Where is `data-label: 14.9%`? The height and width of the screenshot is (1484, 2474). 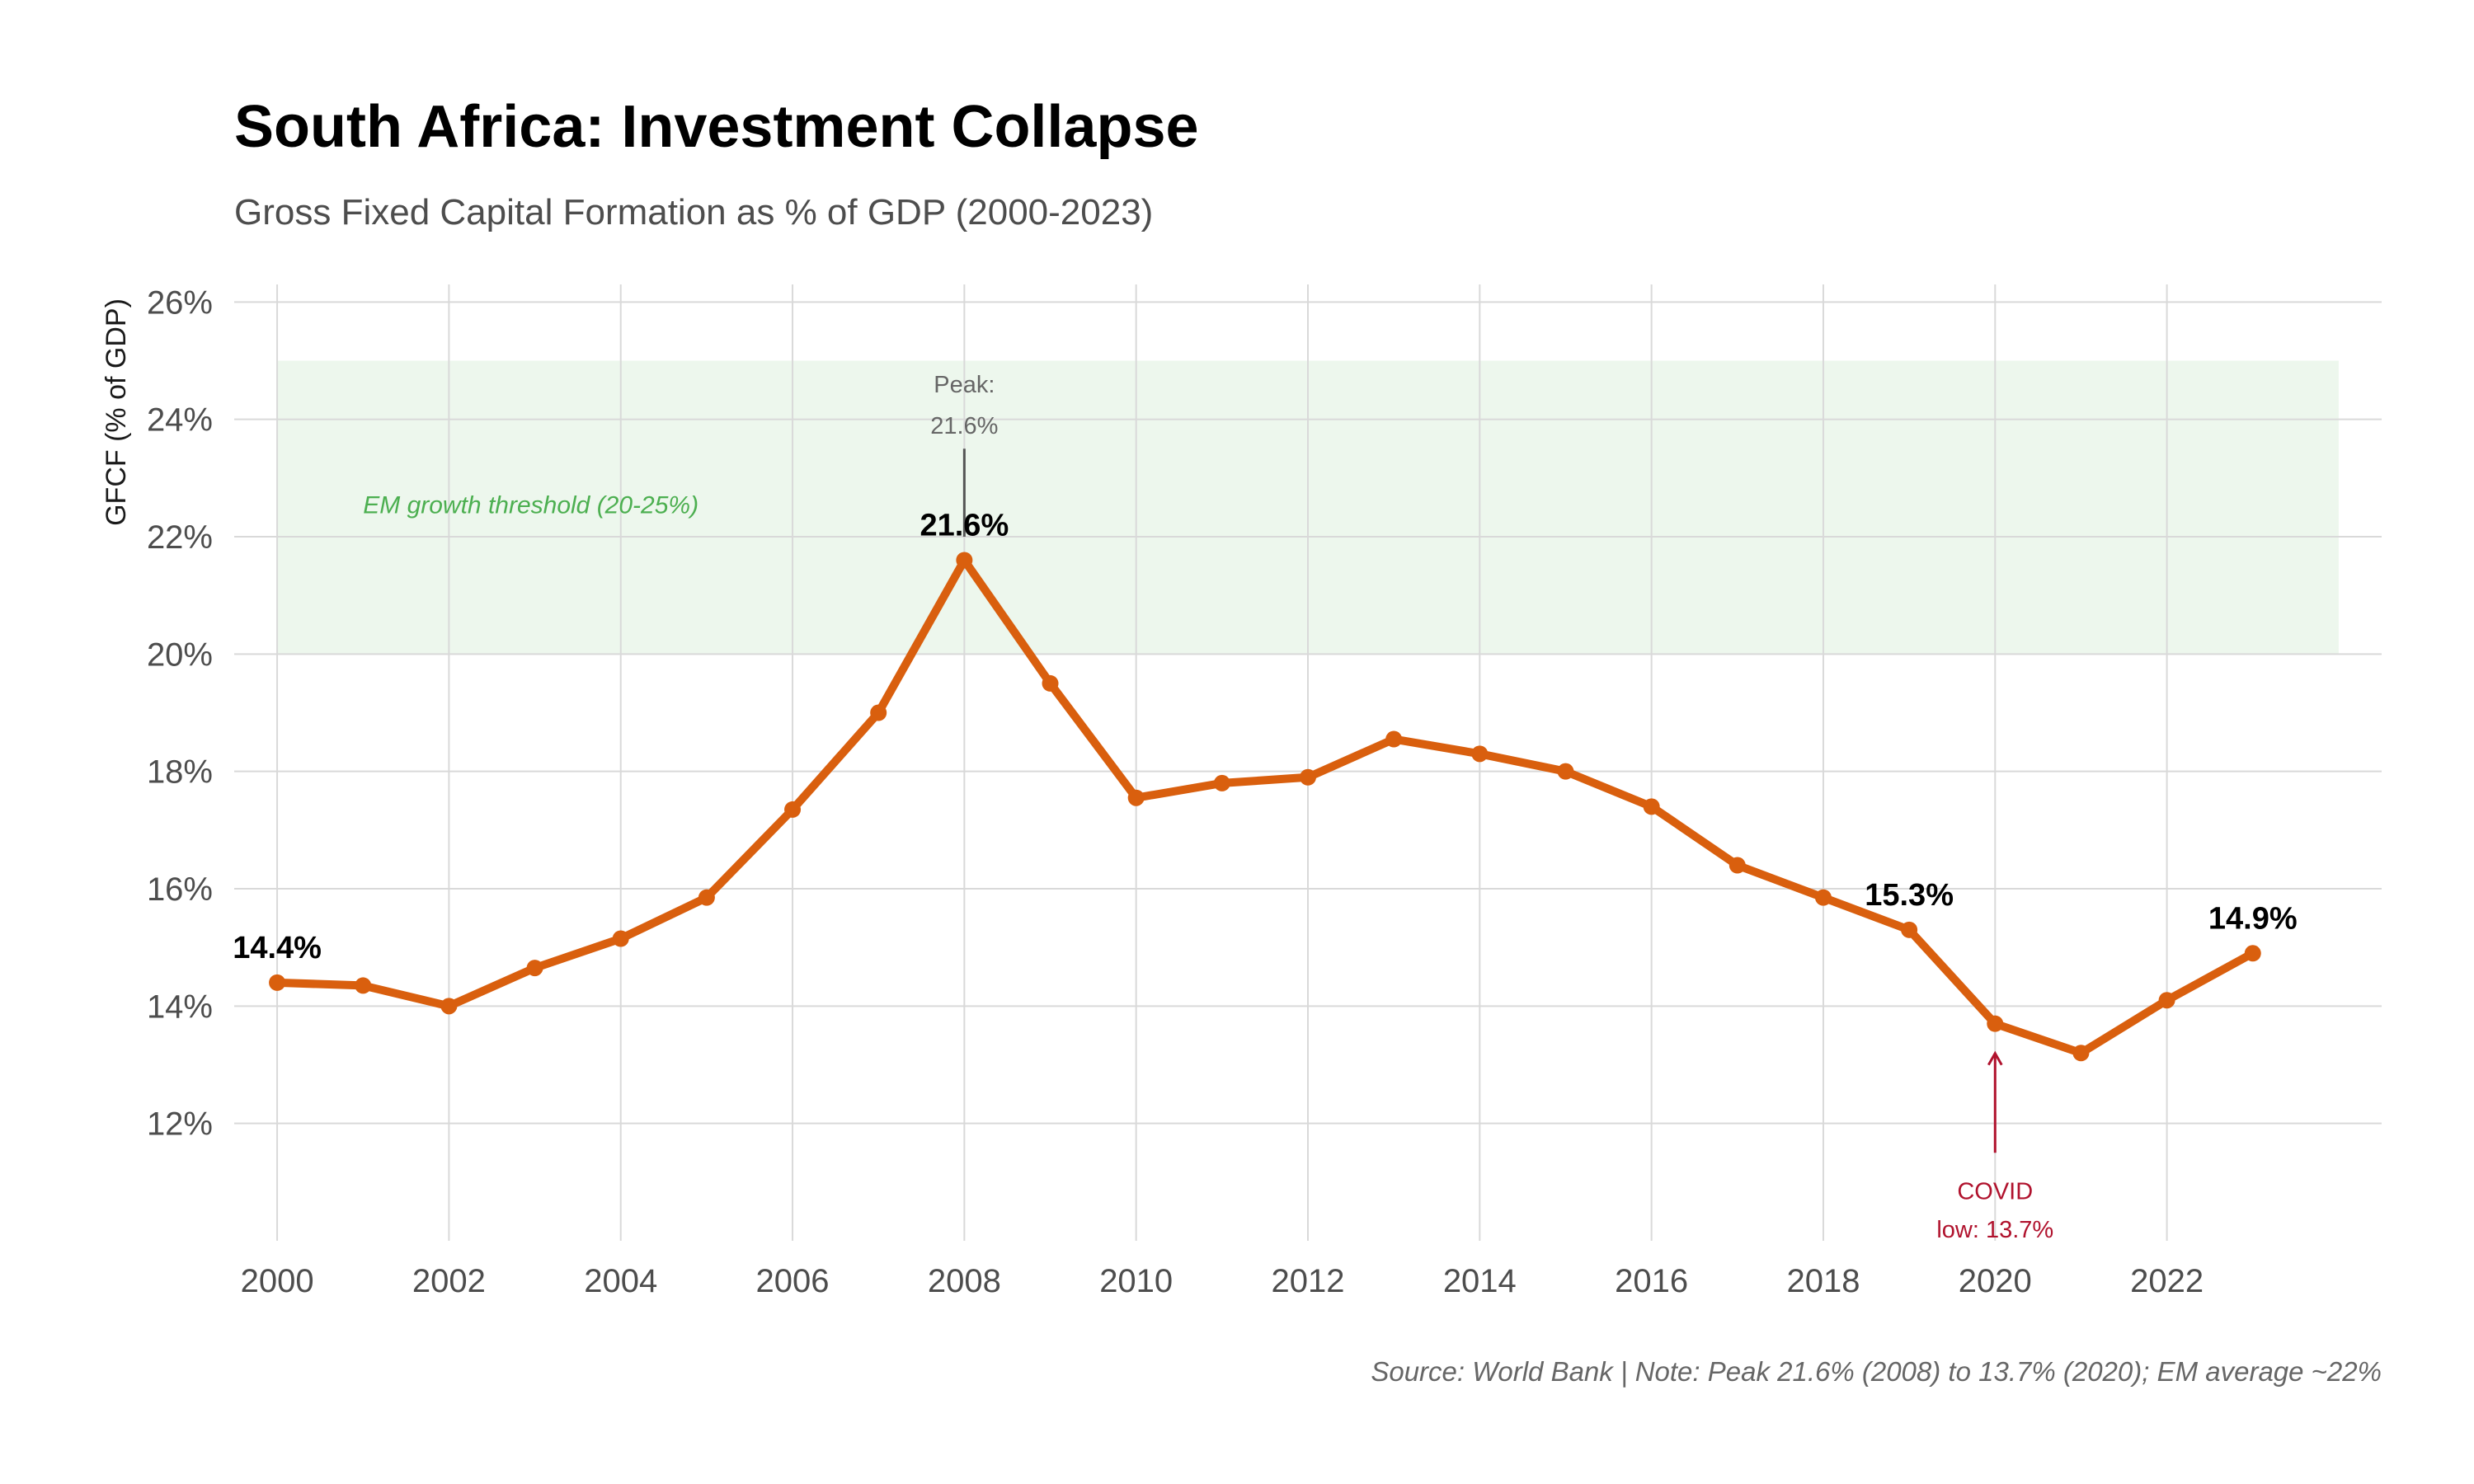 data-label: 14.9% is located at coordinates (2253, 919).